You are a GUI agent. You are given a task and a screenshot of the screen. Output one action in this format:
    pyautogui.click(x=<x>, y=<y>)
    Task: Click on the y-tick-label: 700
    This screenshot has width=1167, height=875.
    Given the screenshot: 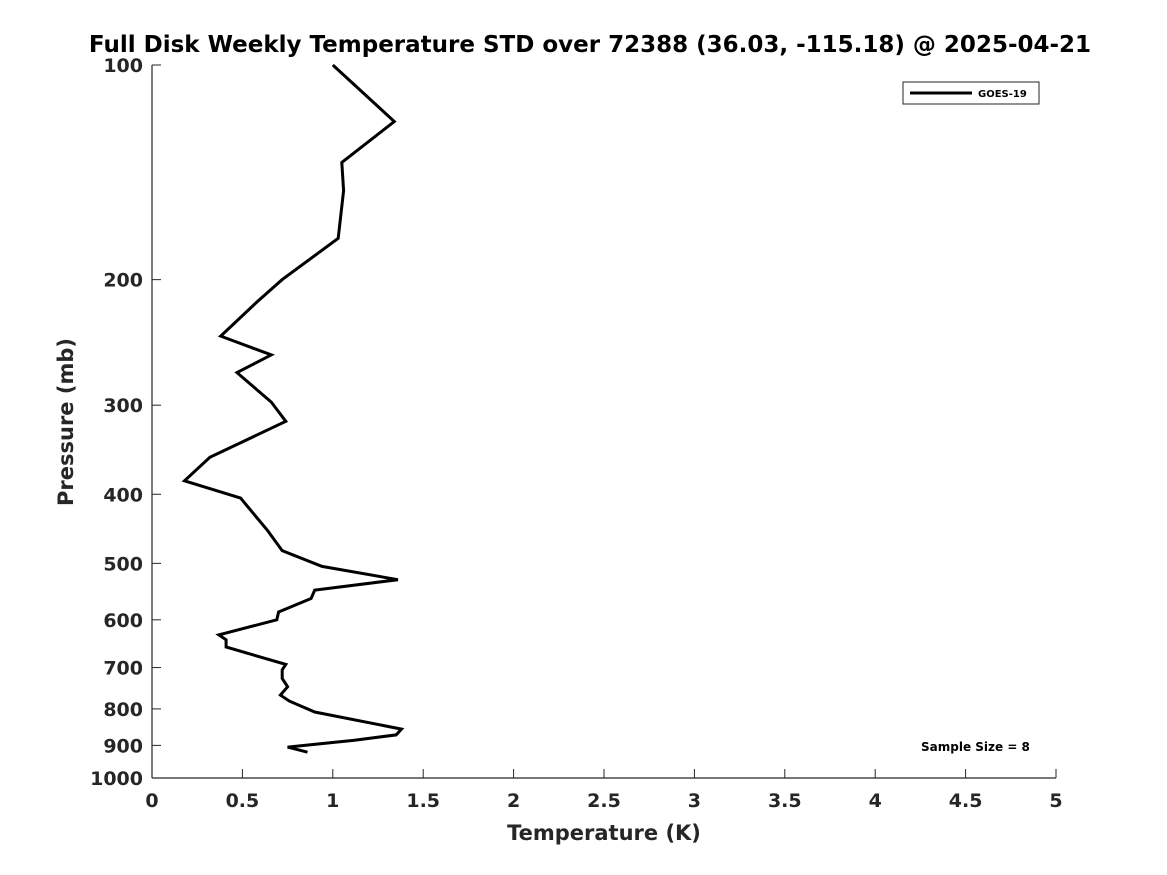 What is the action you would take?
    pyautogui.click(x=123, y=669)
    